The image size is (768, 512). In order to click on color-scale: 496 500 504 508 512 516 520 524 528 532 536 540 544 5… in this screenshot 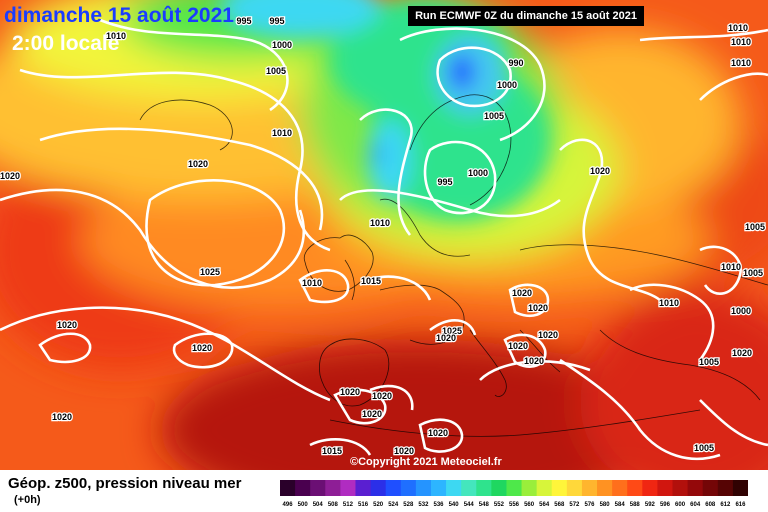, I will do `click(514, 494)`.